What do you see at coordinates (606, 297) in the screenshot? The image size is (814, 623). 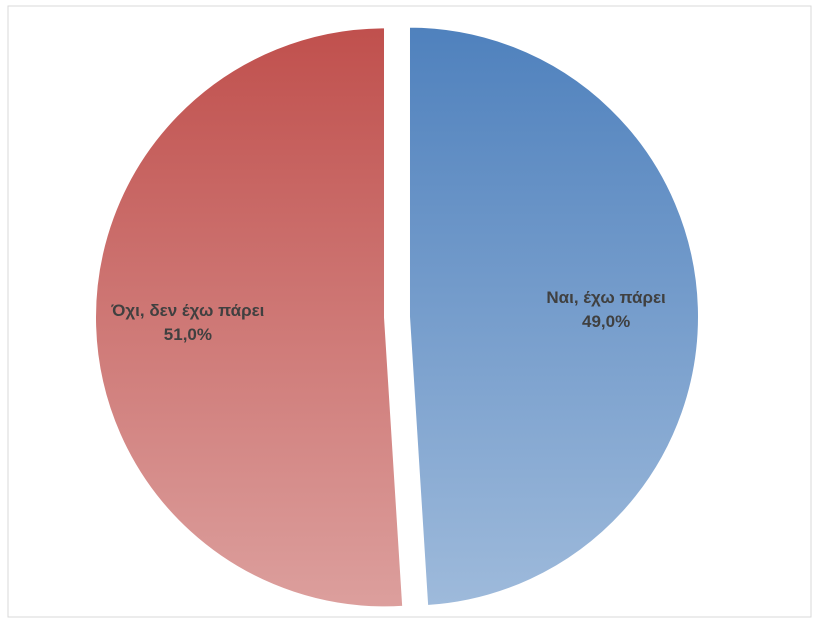 I see `slice-label: Ναι, έχω πάρει` at bounding box center [606, 297].